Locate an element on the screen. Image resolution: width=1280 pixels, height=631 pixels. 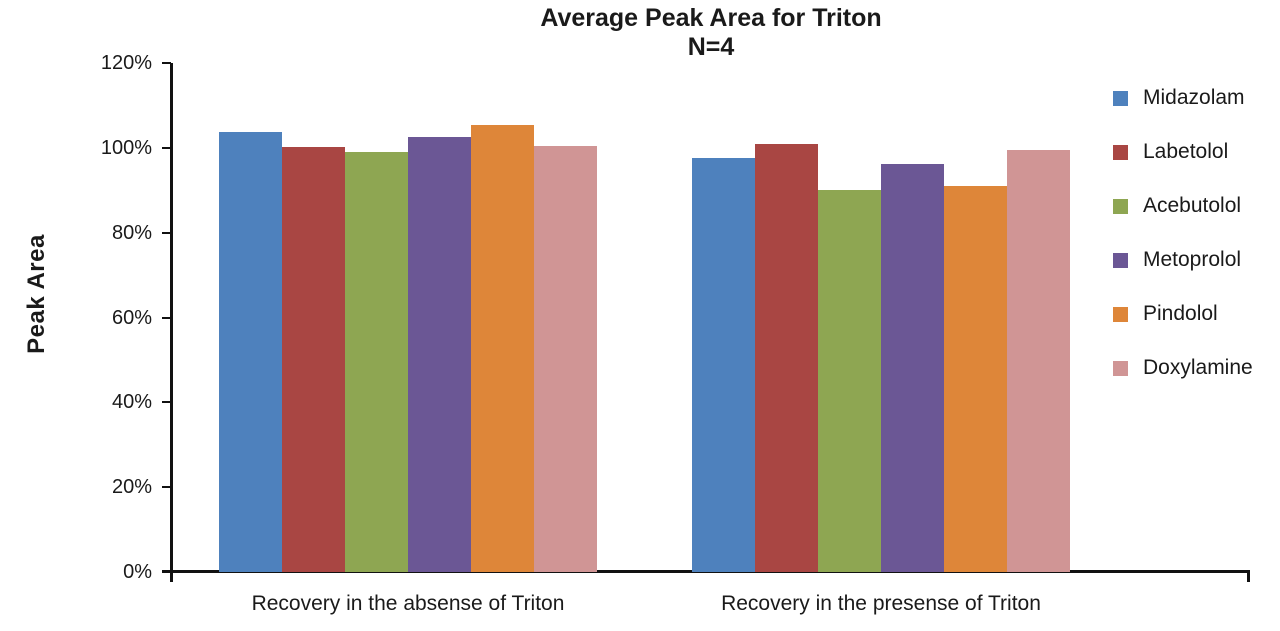
y-axis-line is located at coordinates (171, 322).